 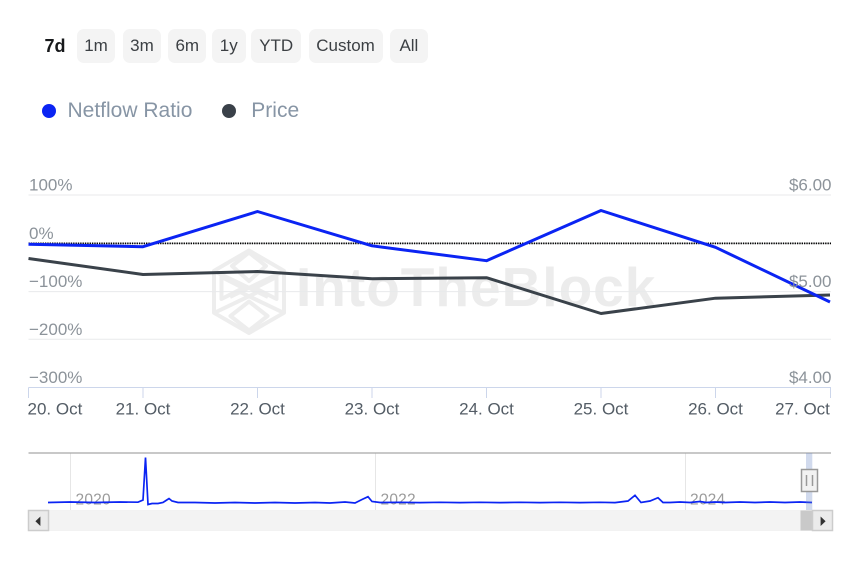 I want to click on svg-text: 25. Oct, so click(x=601, y=409).